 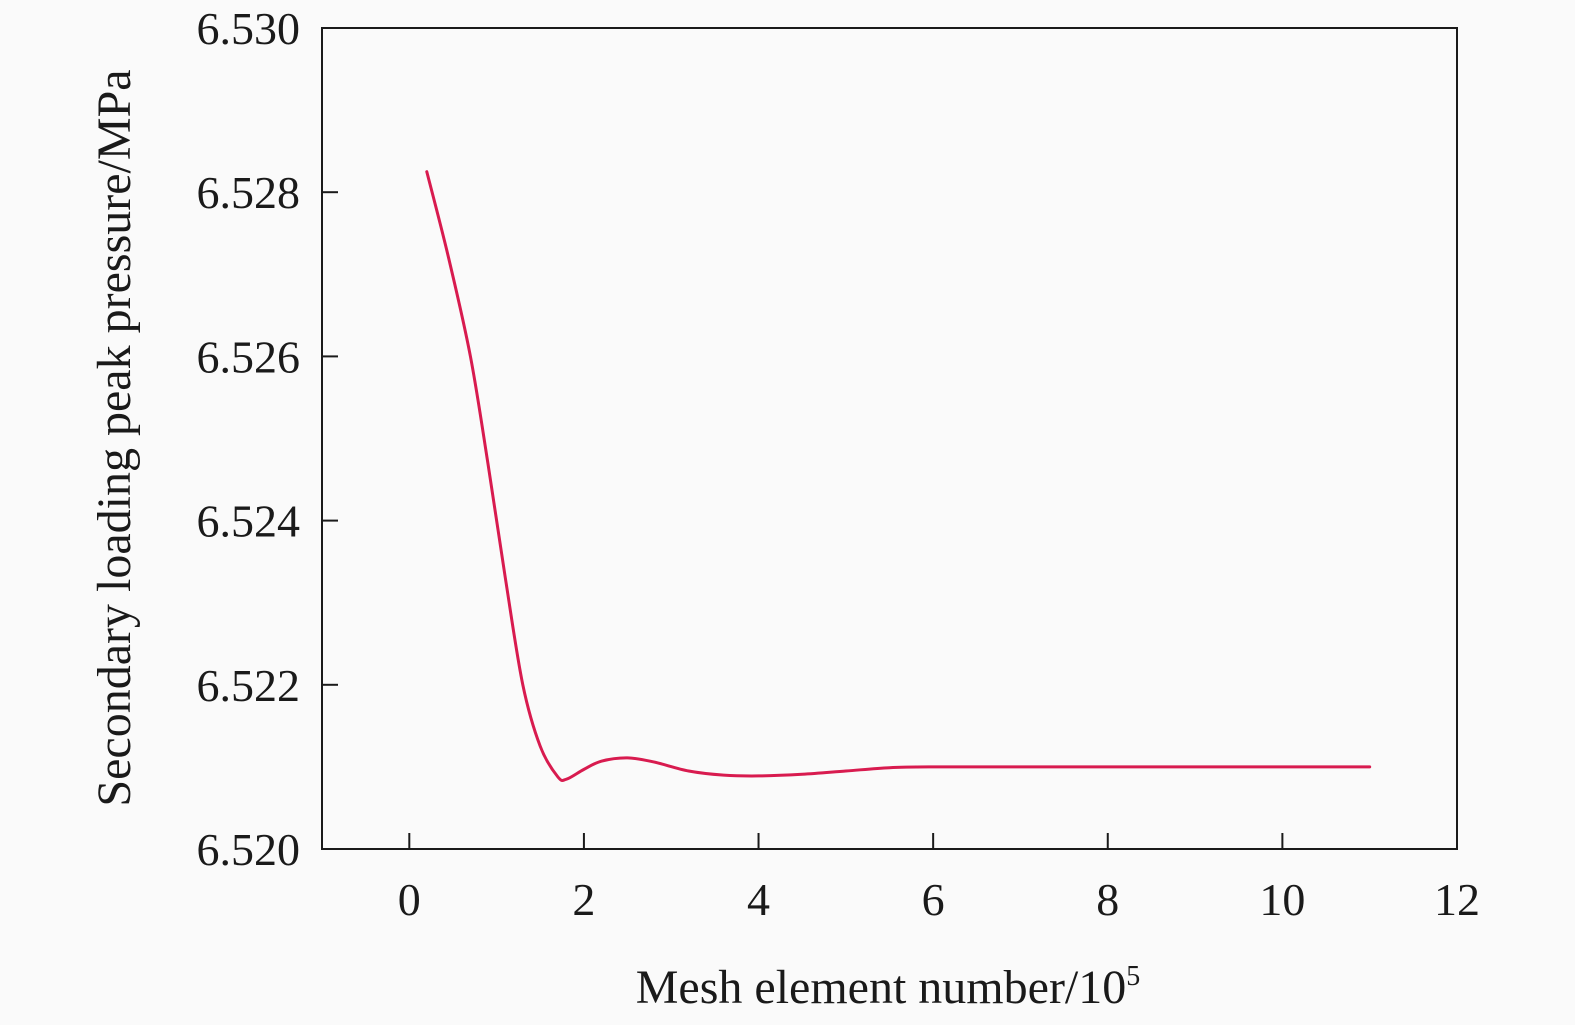 I want to click on y-axis-title: Secondary loading peak pressure/MPa, so click(x=114, y=437).